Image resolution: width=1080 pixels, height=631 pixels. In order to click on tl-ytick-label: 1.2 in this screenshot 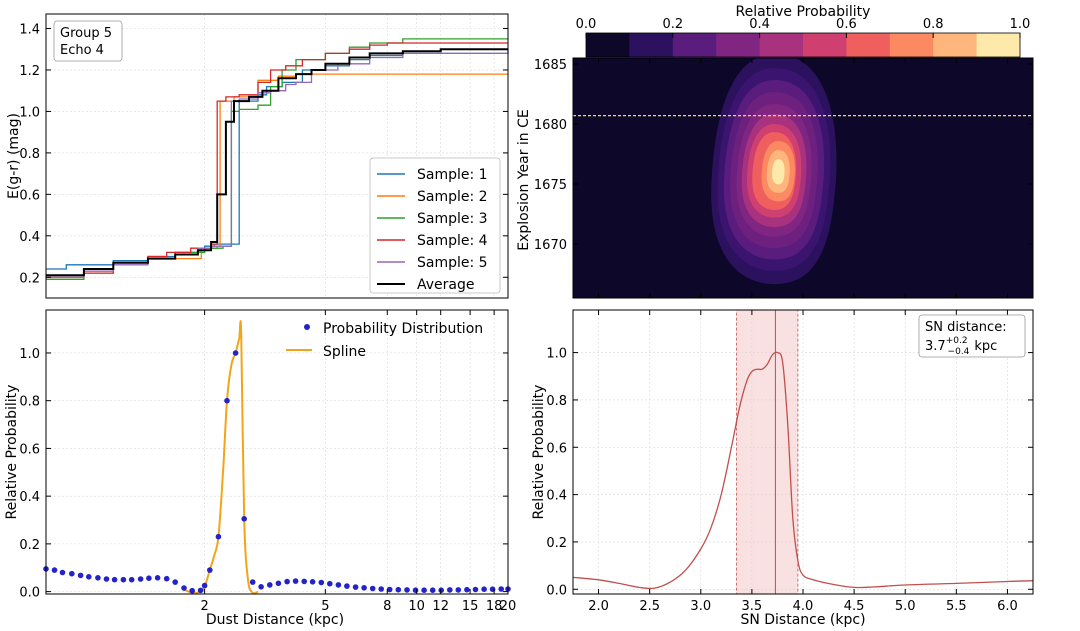, I will do `click(29, 71)`.